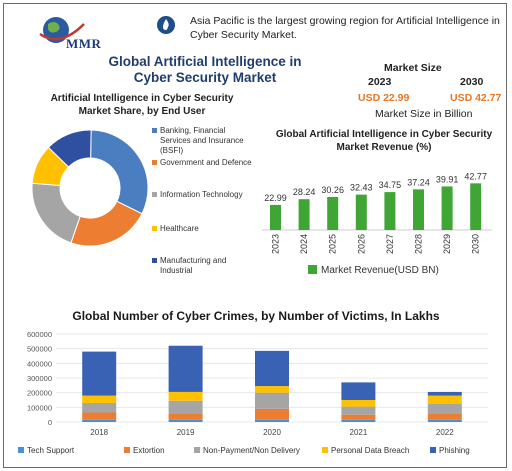 This screenshot has width=512, height=471. Describe the element at coordinates (179, 228) in the screenshot. I see `legend-label: Healthcare` at that location.